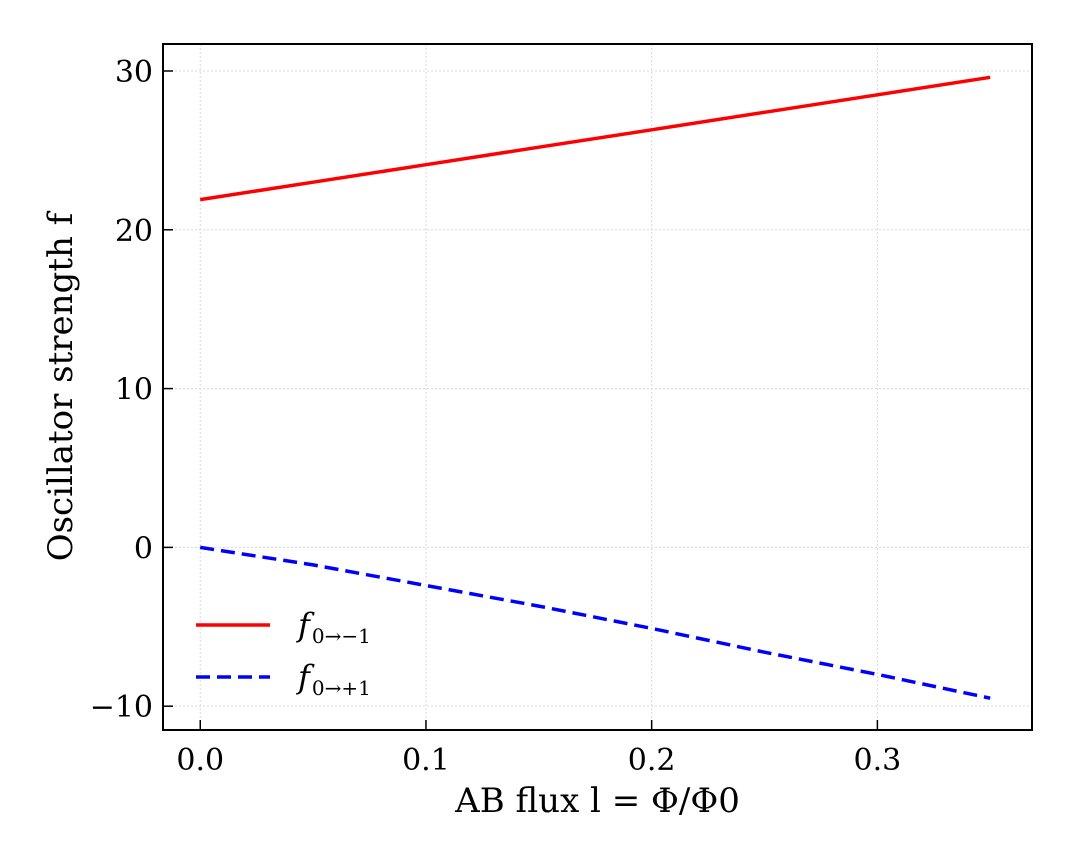 The image size is (1080, 864). I want to click on legend: f 0→−1 f 0→+1, so click(283, 653).